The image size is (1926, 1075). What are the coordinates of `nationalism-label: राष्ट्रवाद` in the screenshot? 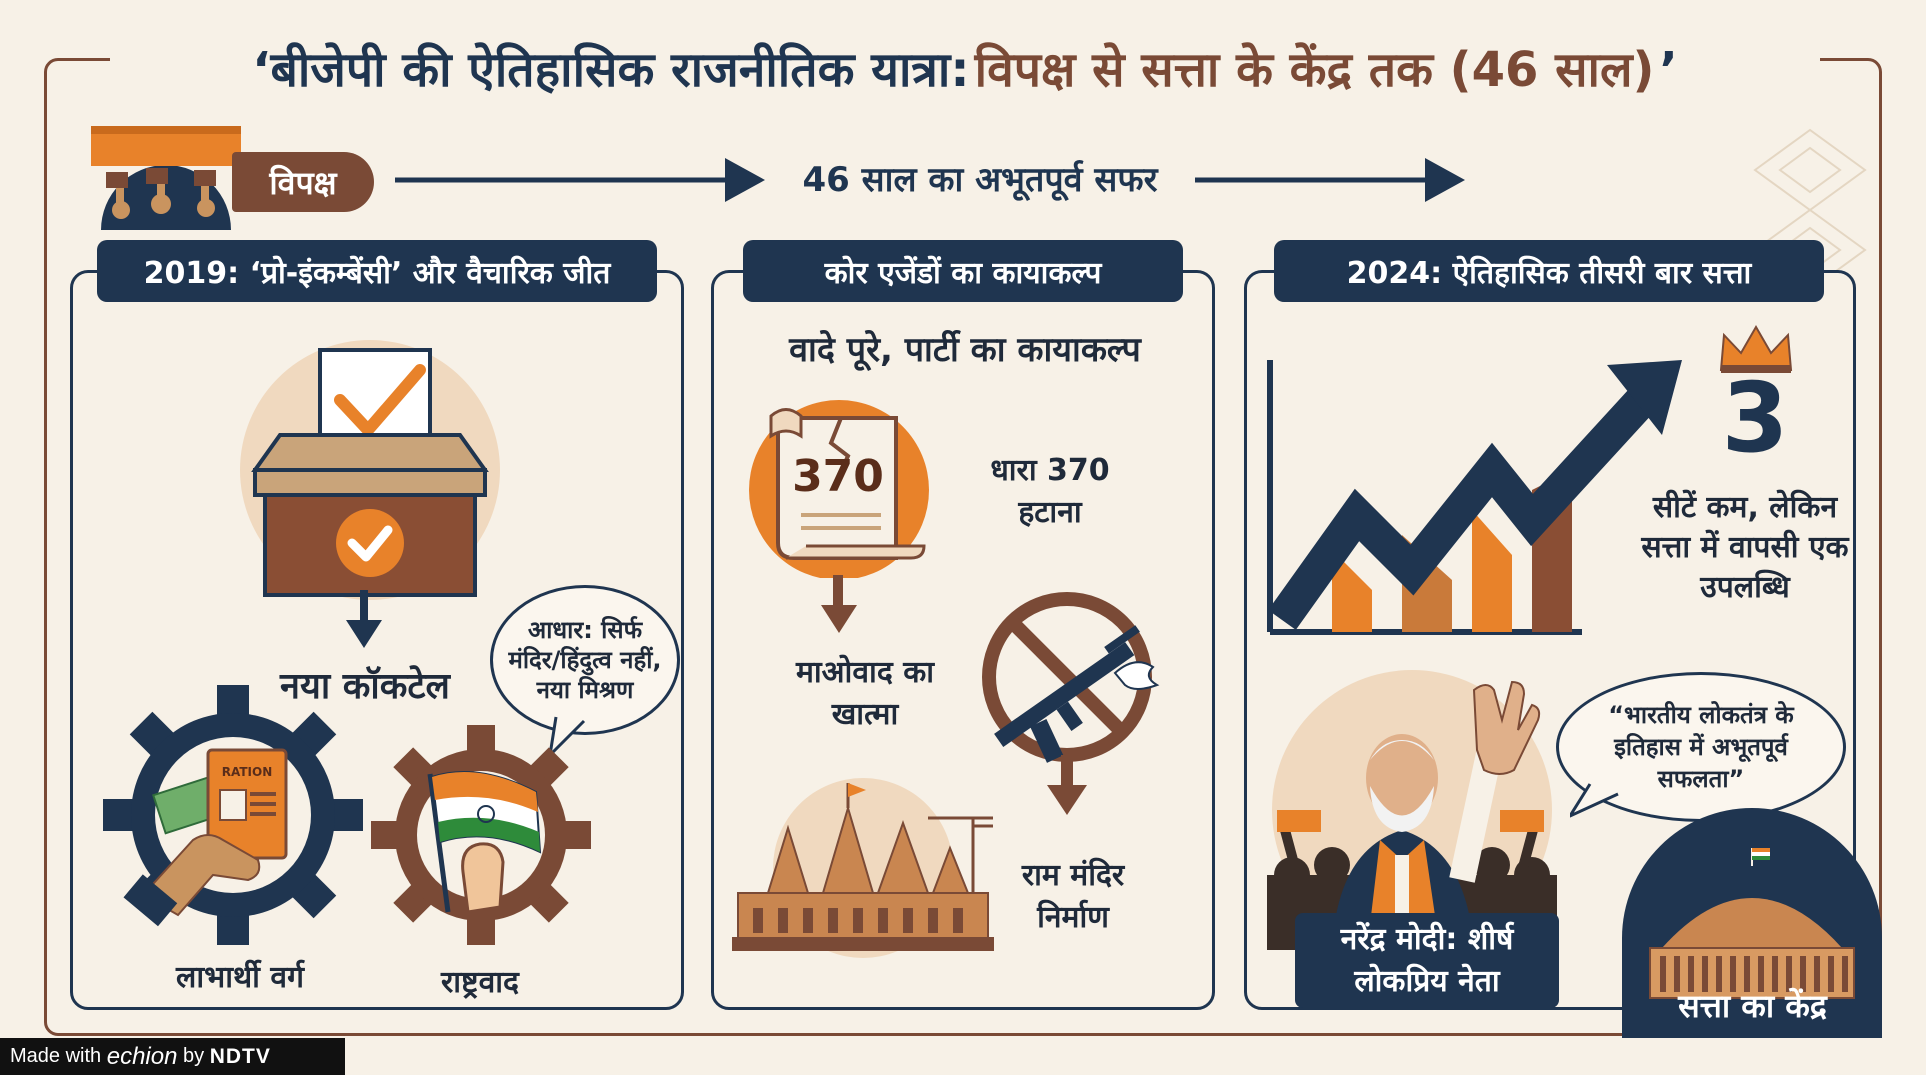 It's located at (480, 982).